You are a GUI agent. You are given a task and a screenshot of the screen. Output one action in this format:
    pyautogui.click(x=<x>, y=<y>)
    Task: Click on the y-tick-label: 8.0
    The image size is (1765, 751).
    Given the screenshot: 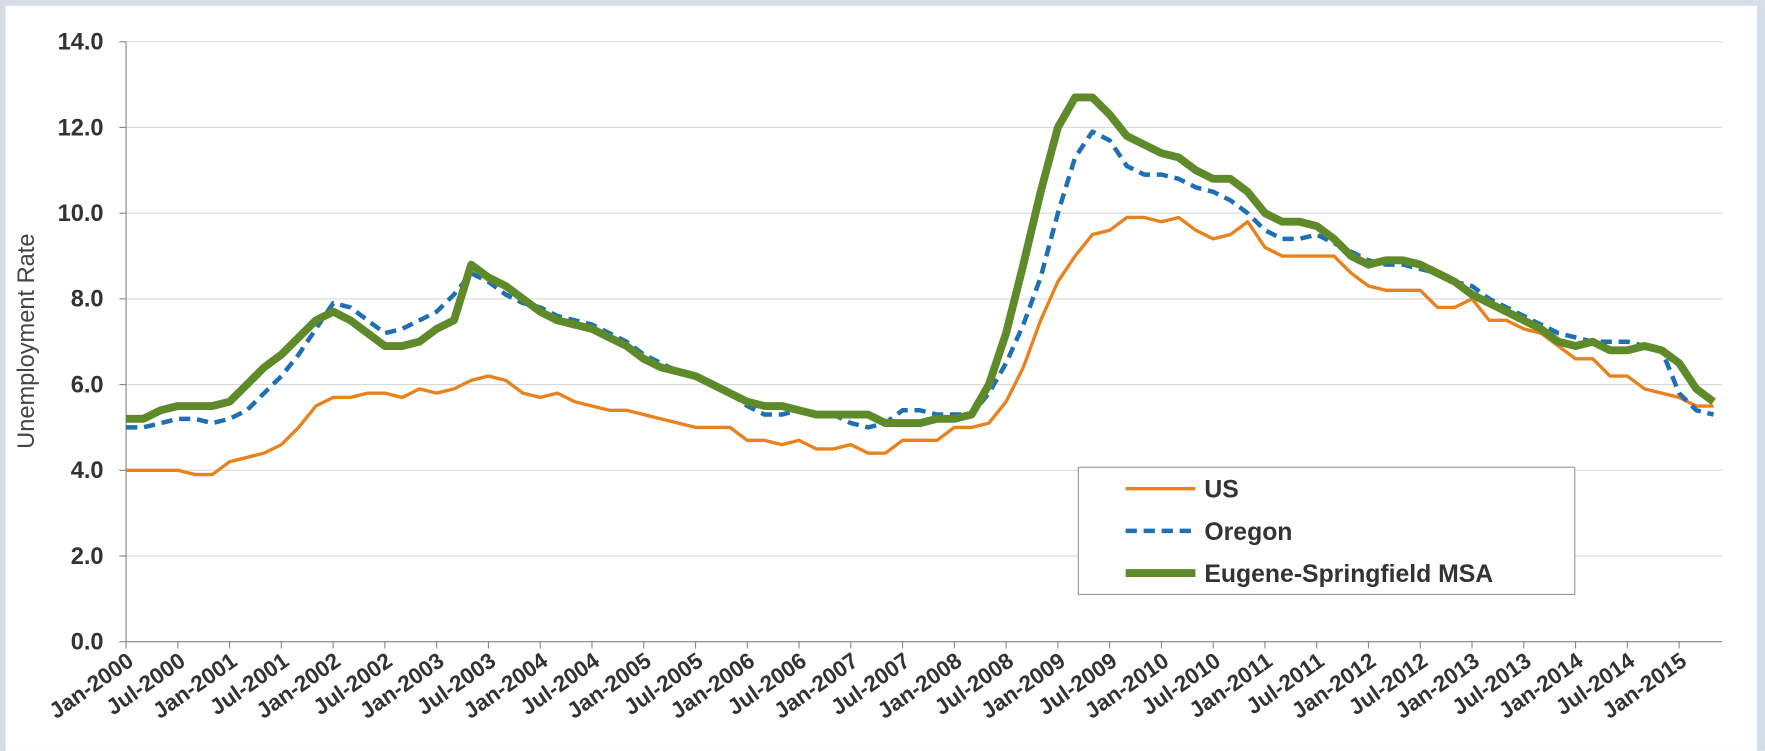 What is the action you would take?
    pyautogui.click(x=87, y=300)
    